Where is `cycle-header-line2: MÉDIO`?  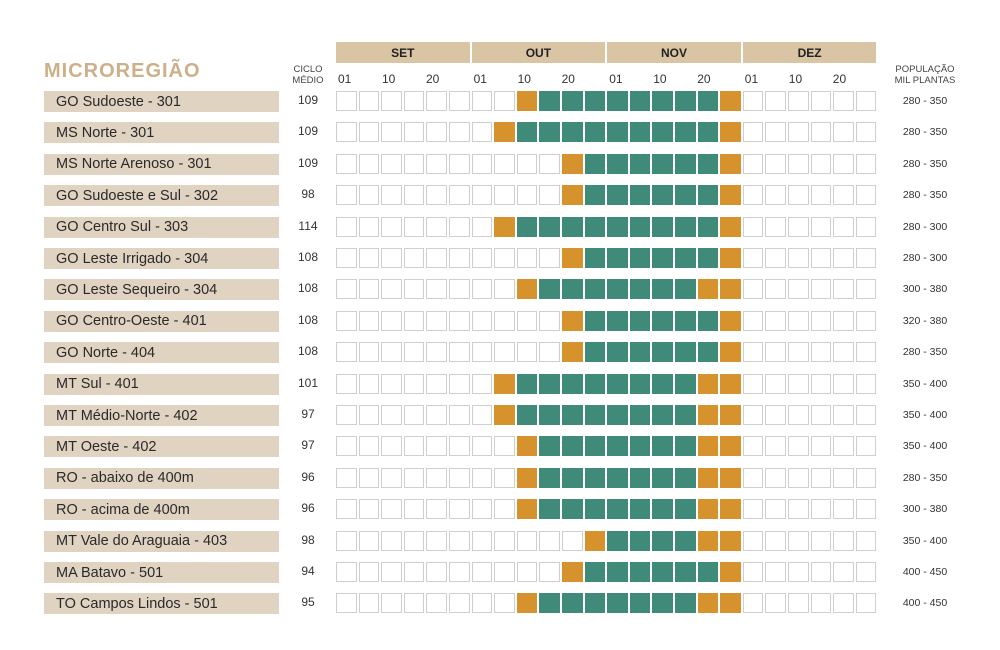
cycle-header-line2: MÉDIO is located at coordinates (308, 80).